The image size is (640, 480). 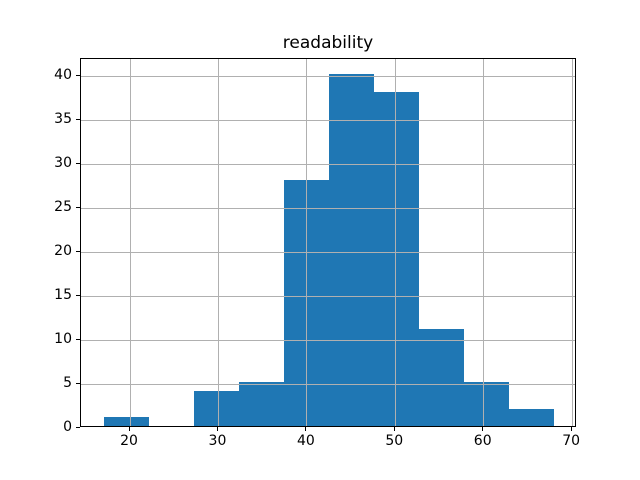 What do you see at coordinates (129, 441) in the screenshot?
I see `x-tick-label: 20` at bounding box center [129, 441].